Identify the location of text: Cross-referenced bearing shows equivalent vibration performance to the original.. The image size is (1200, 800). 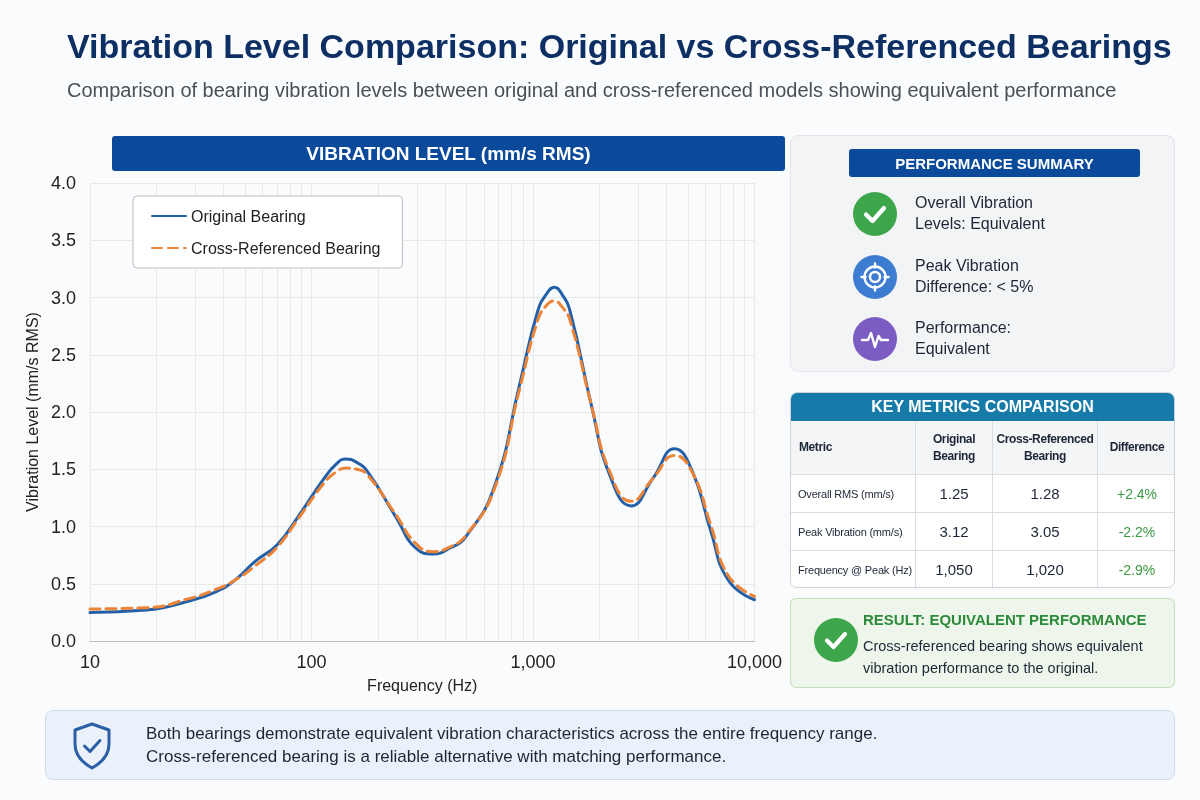
(1003, 657).